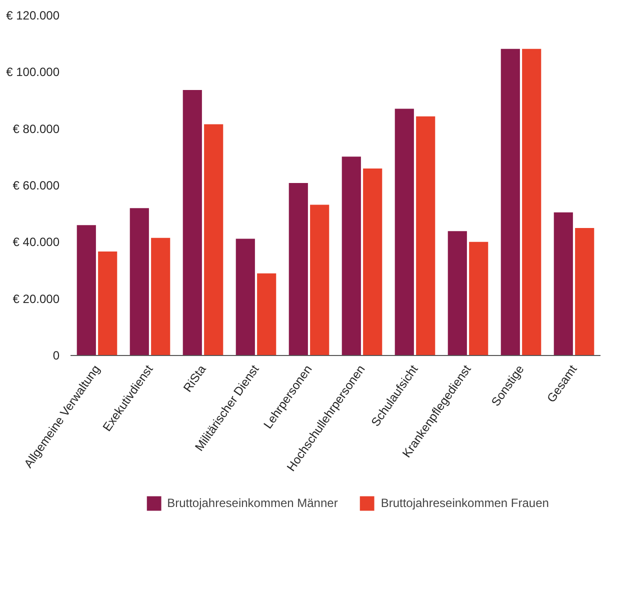 The image size is (643, 601). Describe the element at coordinates (56, 355) in the screenshot. I see `y-tick-label: 0` at that location.